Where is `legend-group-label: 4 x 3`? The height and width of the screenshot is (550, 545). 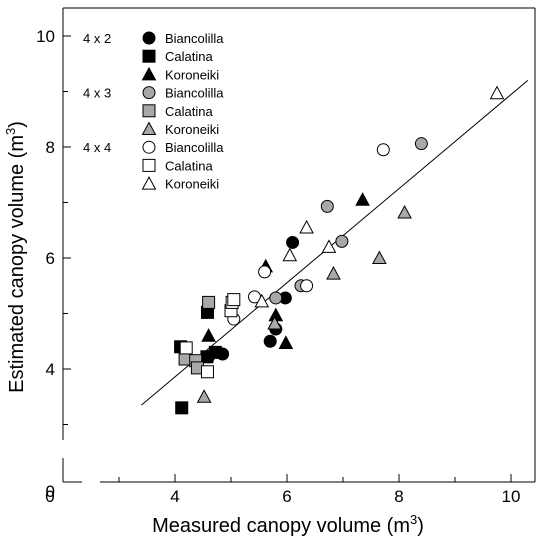
legend-group-label: 4 x 3 is located at coordinates (97, 93).